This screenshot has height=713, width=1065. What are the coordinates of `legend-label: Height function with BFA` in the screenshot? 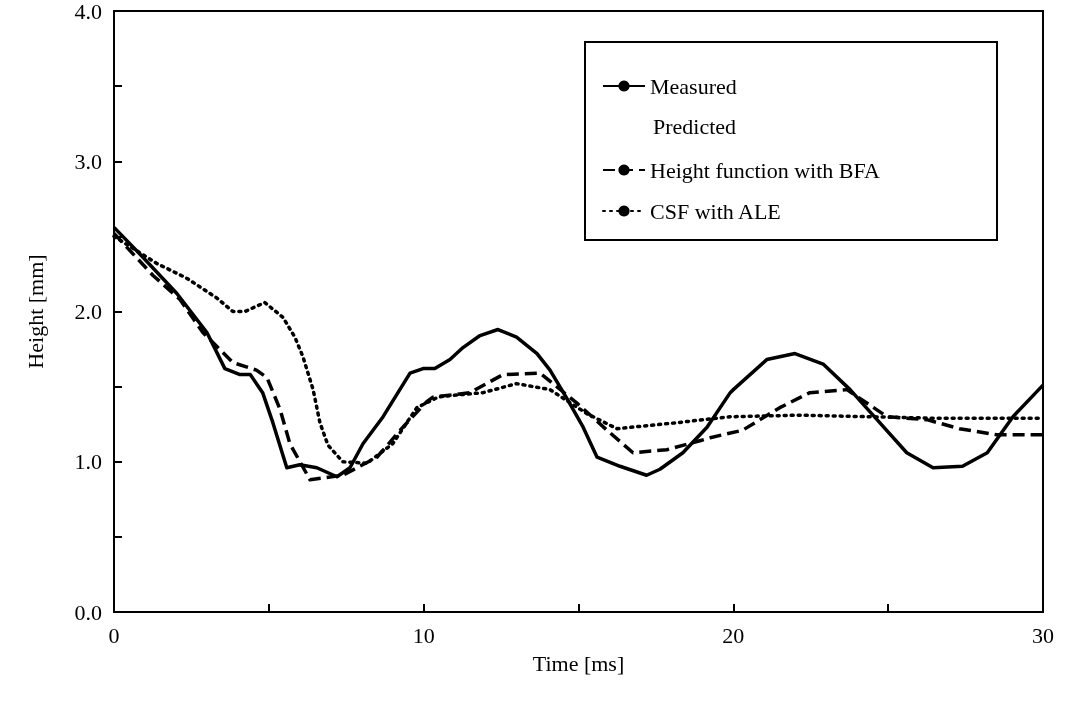 It's located at (765, 170).